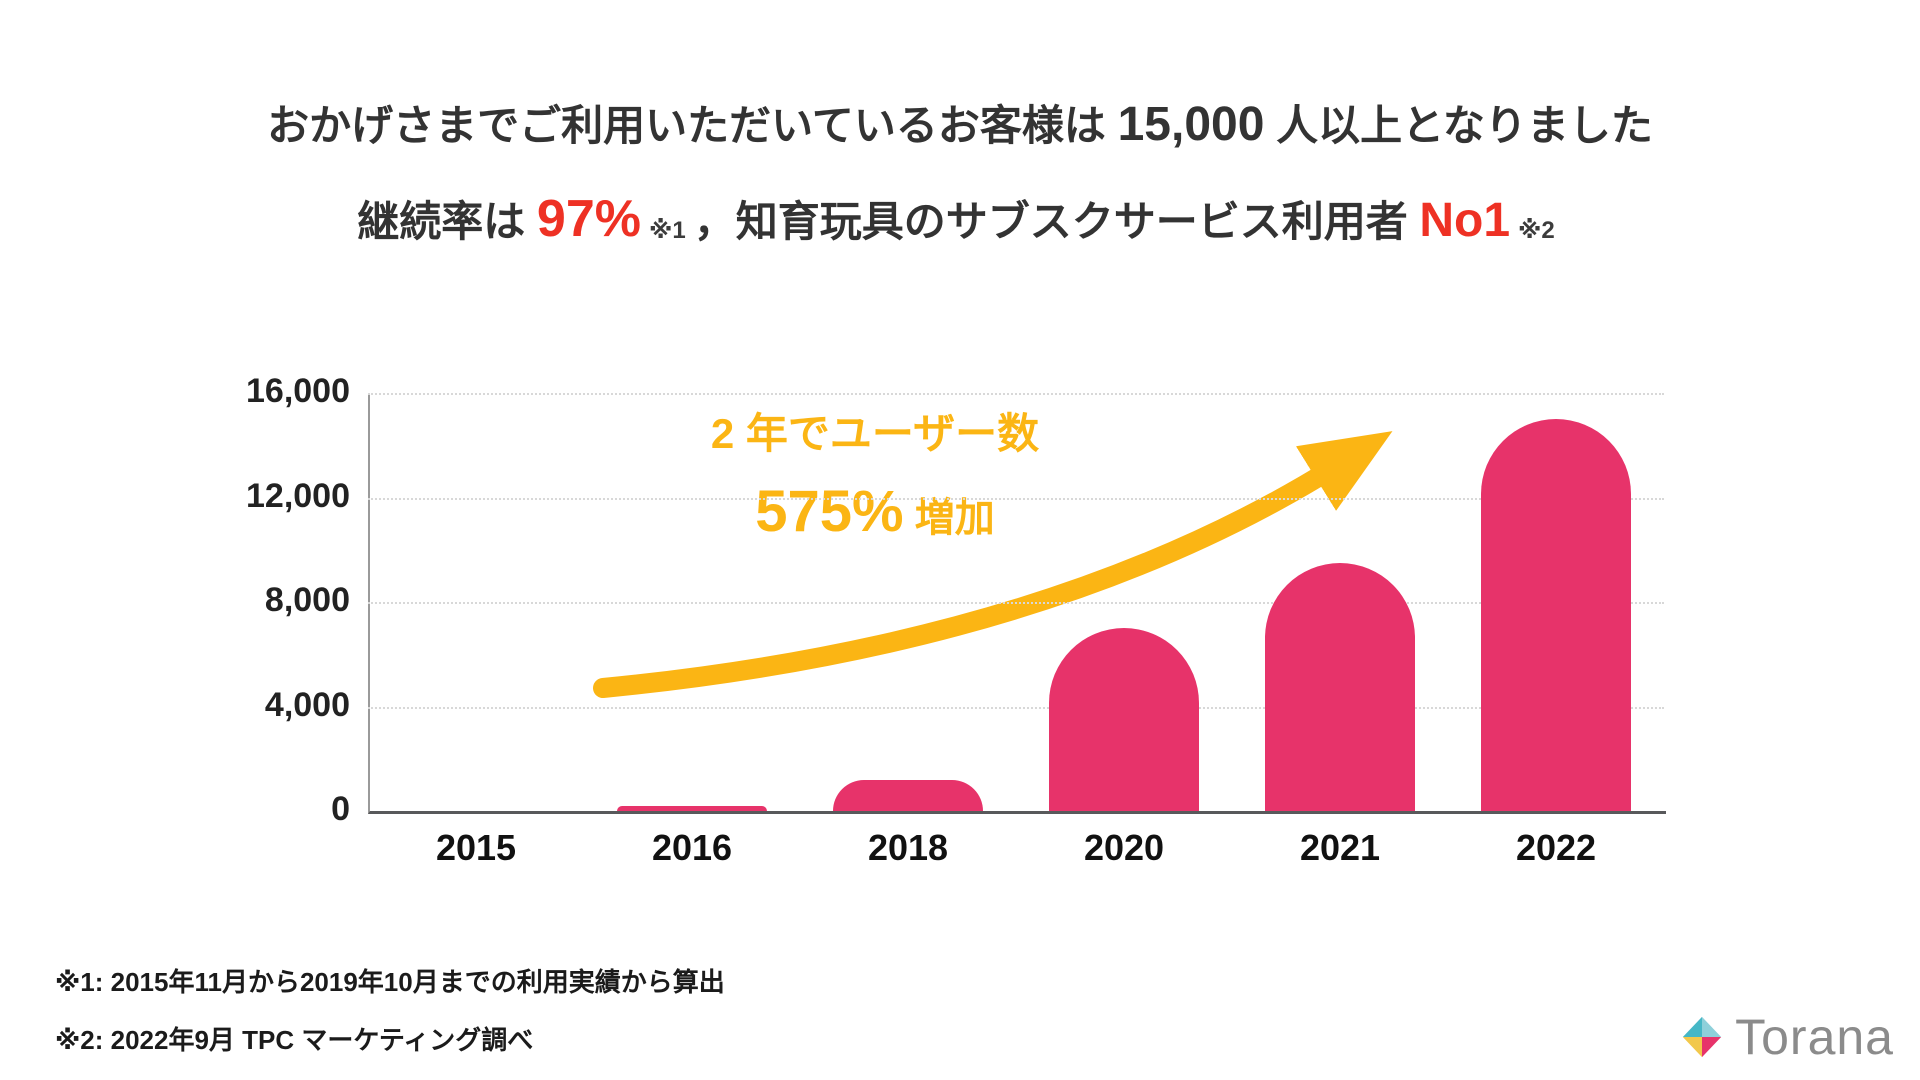  What do you see at coordinates (588, 218) in the screenshot?
I see `retention-rate-value: 97%` at bounding box center [588, 218].